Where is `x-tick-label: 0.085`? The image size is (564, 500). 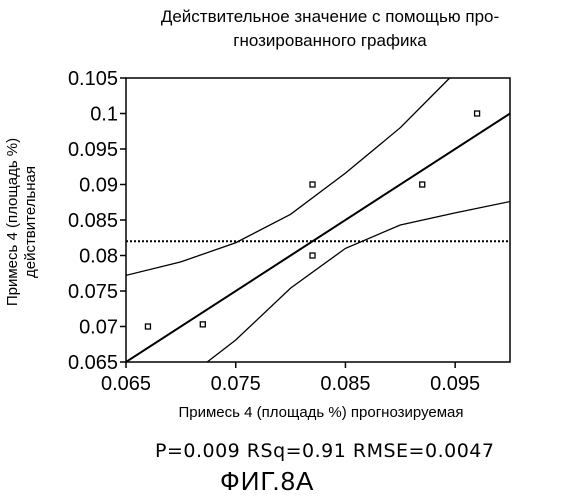
x-tick-label: 0.085 is located at coordinates (345, 384).